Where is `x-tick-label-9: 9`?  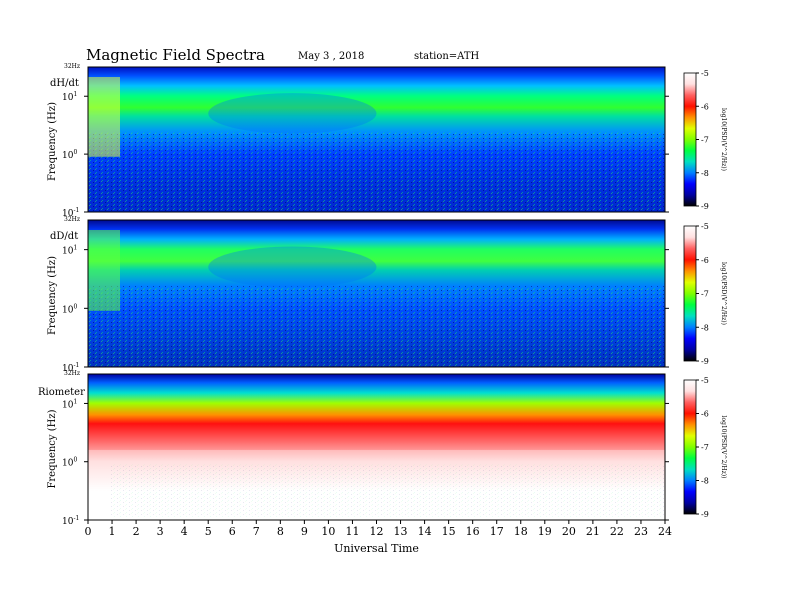 x-tick-label-9: 9 is located at coordinates (304, 531).